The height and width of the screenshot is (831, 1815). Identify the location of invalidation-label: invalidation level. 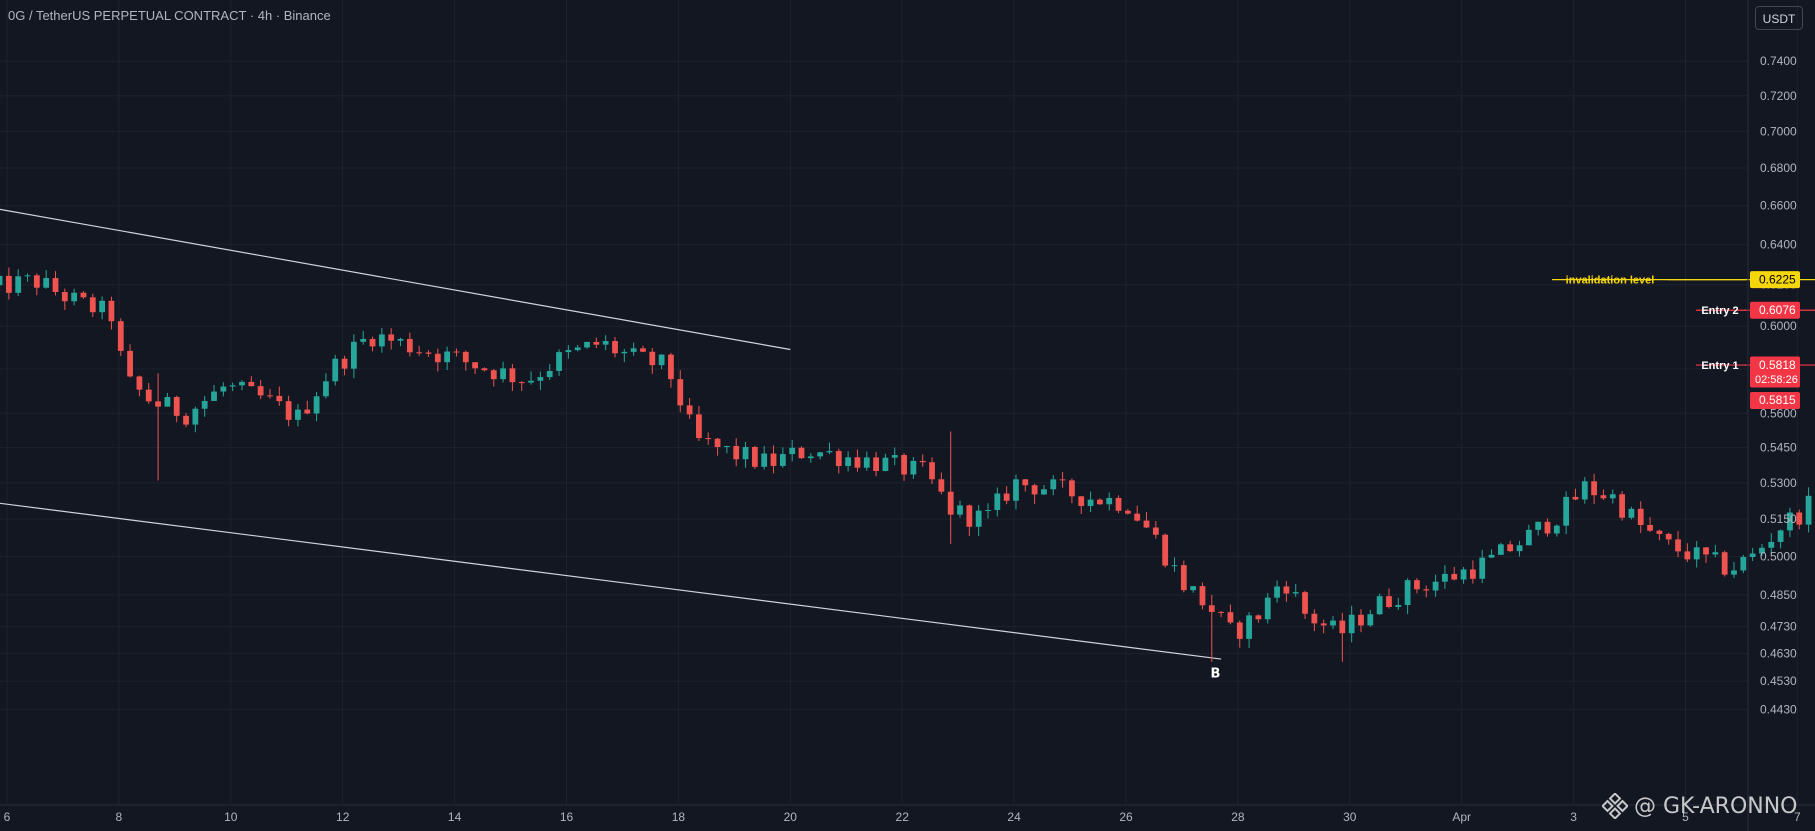
(1610, 281).